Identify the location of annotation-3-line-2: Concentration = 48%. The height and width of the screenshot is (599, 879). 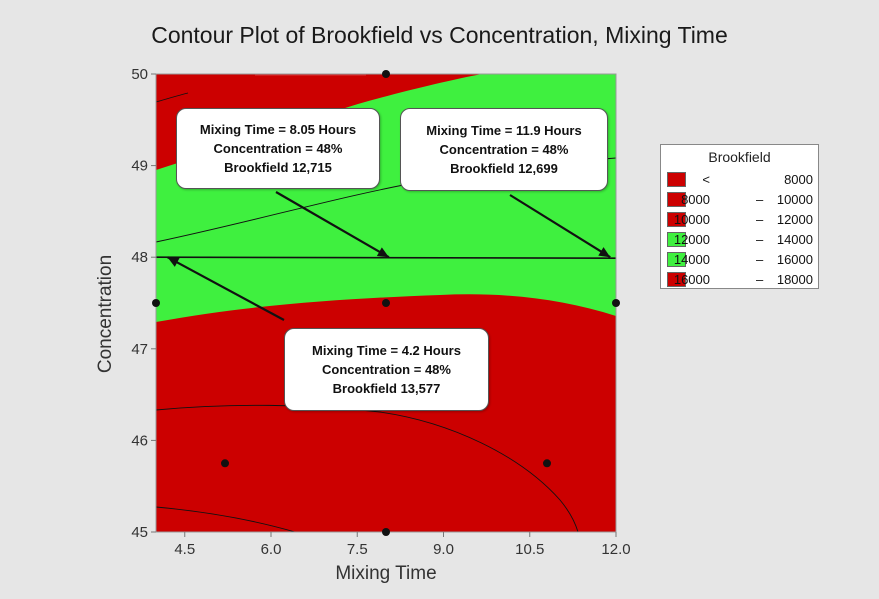
(386, 369).